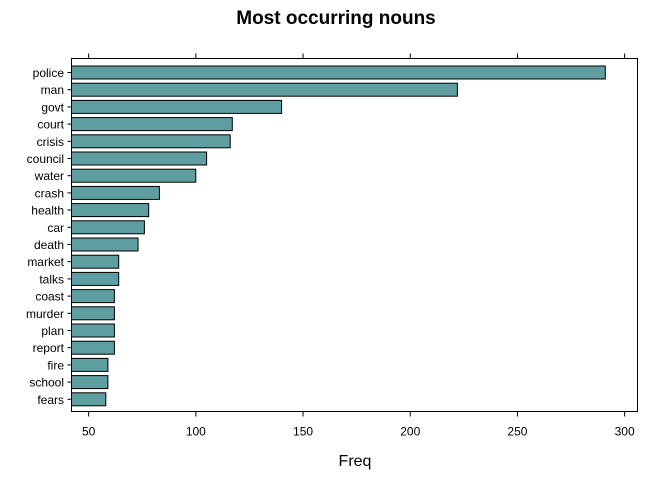 The image size is (672, 480). I want to click on category-label-report: report, so click(49, 348).